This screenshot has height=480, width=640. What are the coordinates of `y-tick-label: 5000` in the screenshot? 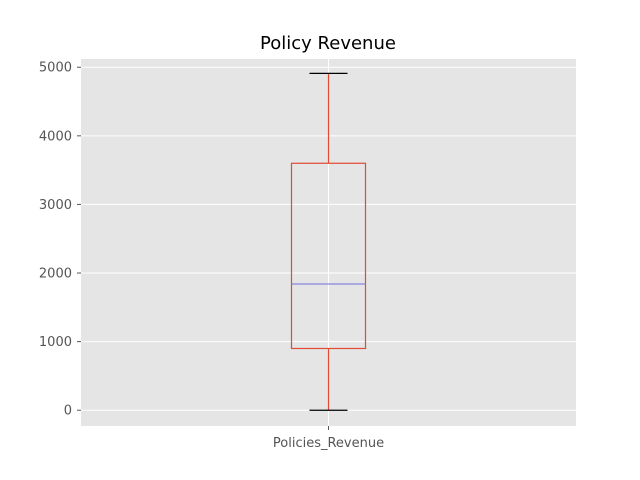 It's located at (55, 68).